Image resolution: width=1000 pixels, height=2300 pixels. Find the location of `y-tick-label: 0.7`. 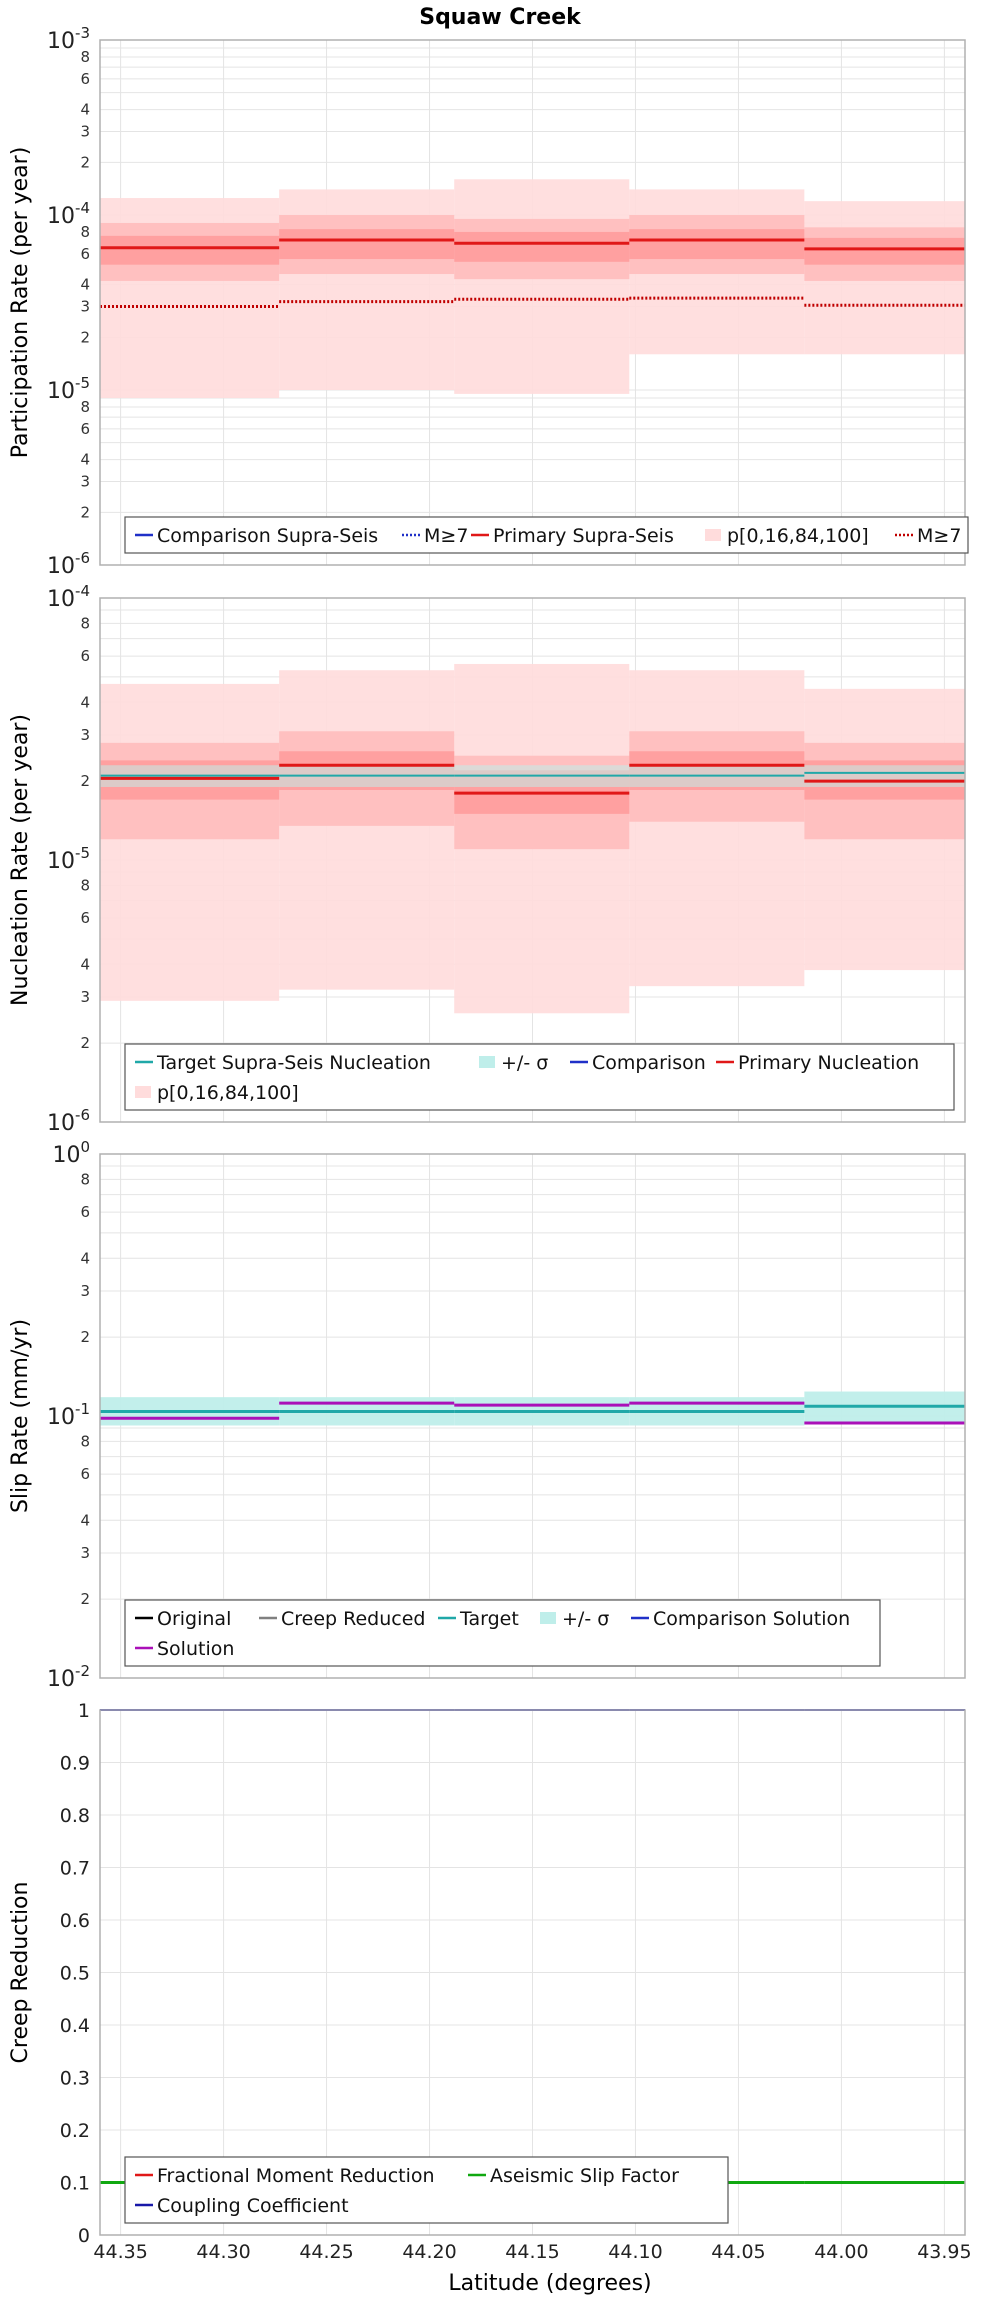

y-tick-label: 0.7 is located at coordinates (75, 1869).